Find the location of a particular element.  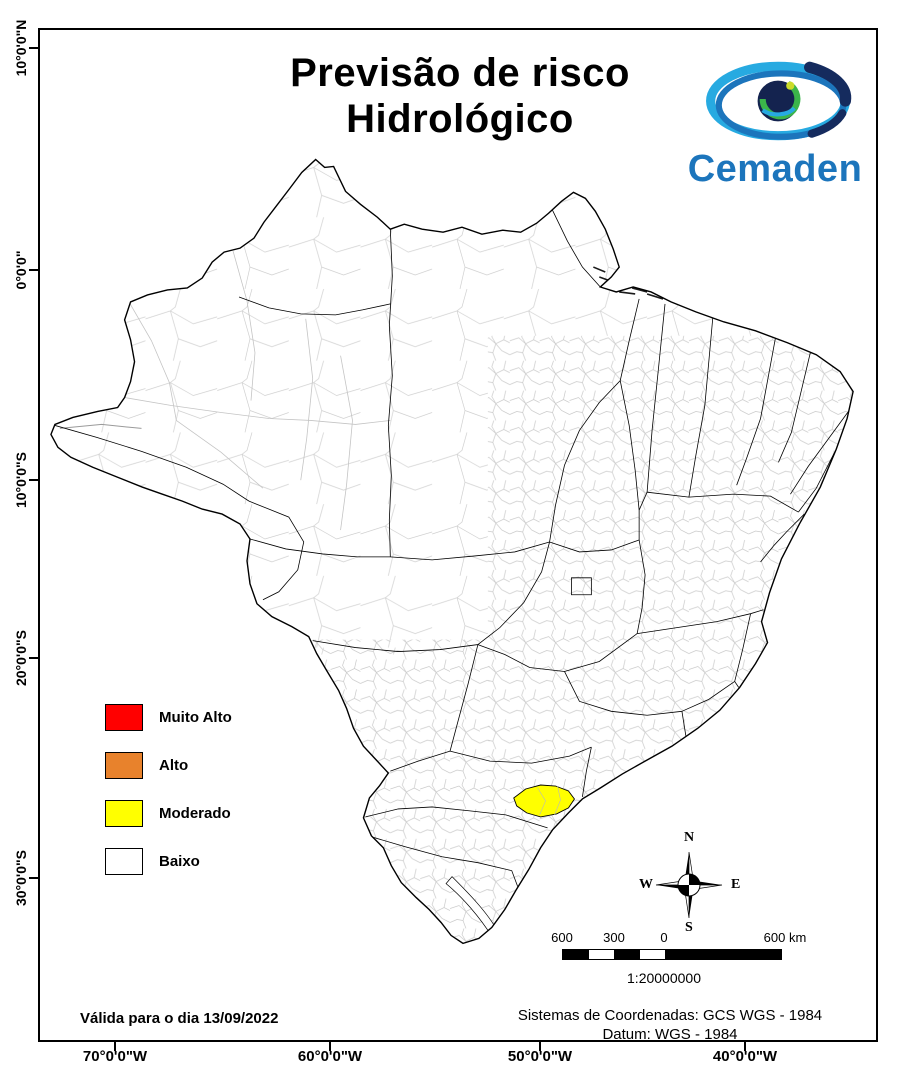

scale-bar-segments is located at coordinates (672, 954).